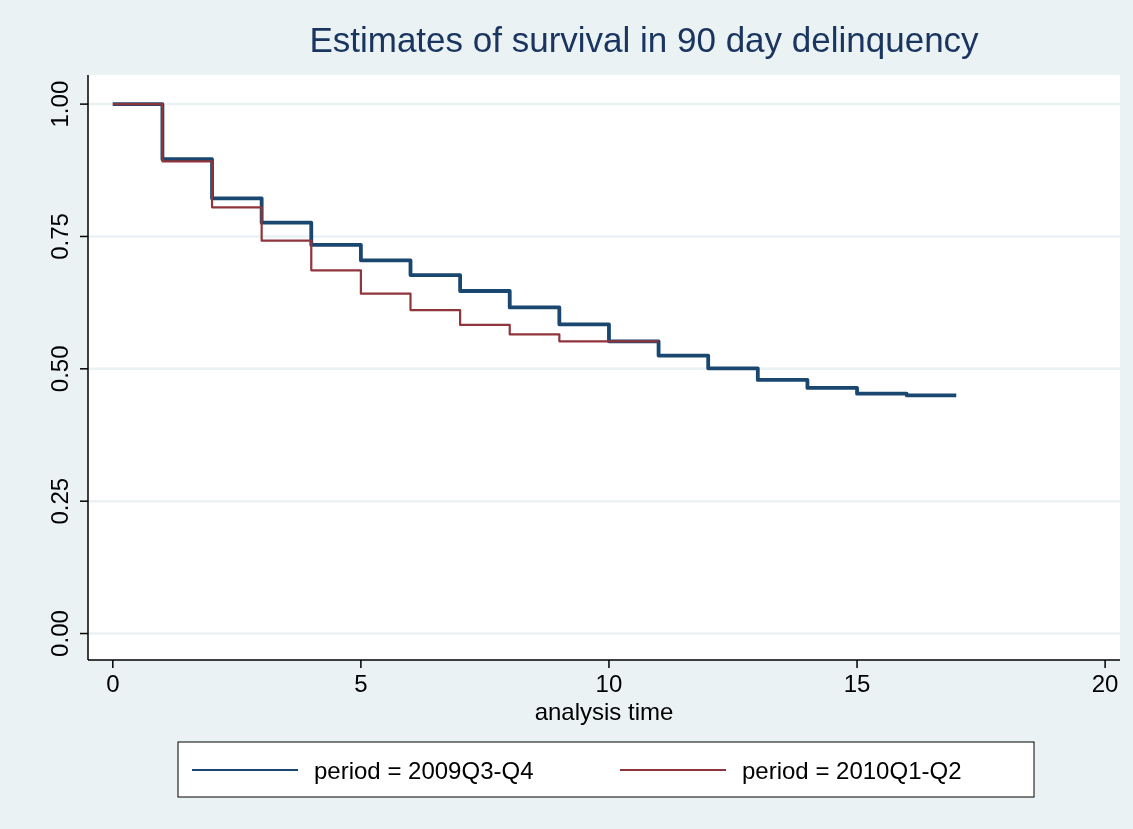 The height and width of the screenshot is (829, 1133). What do you see at coordinates (59, 501) in the screenshot?
I see `y-tick-label: 0.25` at bounding box center [59, 501].